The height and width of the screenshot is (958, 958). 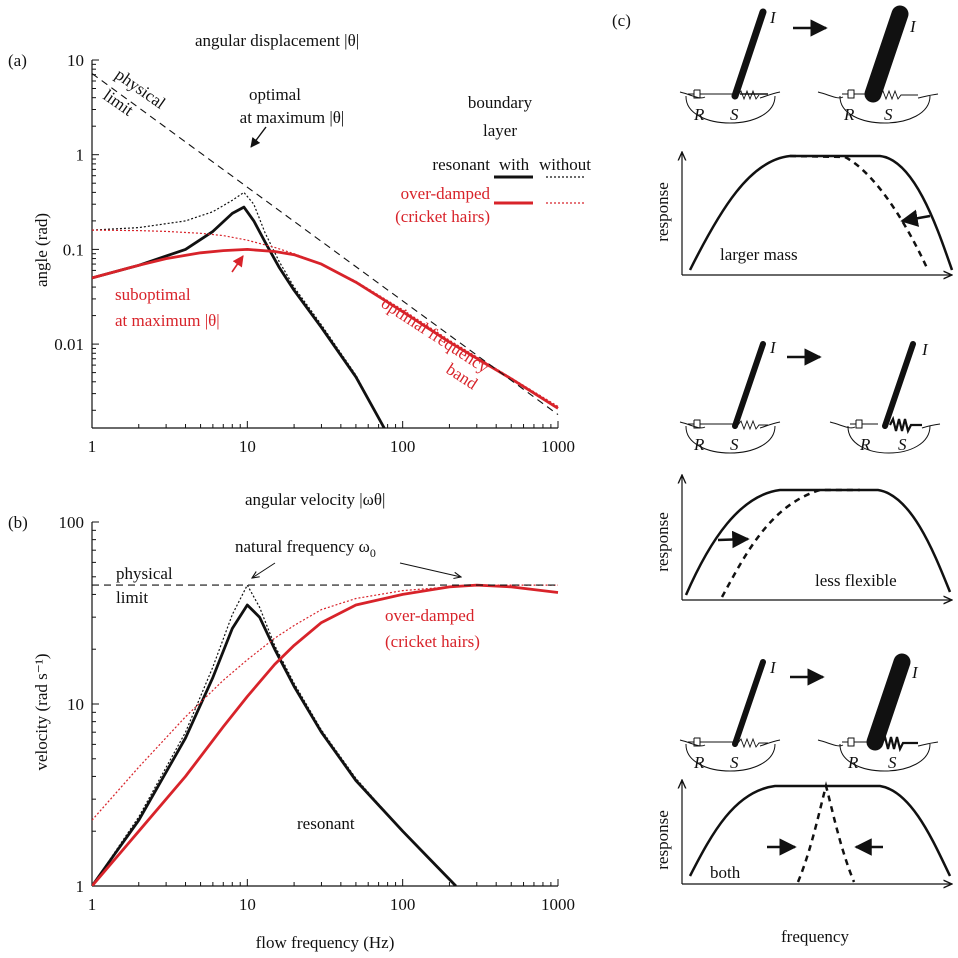 What do you see at coordinates (17, 60) in the screenshot?
I see `panel-a-label: (a)` at bounding box center [17, 60].